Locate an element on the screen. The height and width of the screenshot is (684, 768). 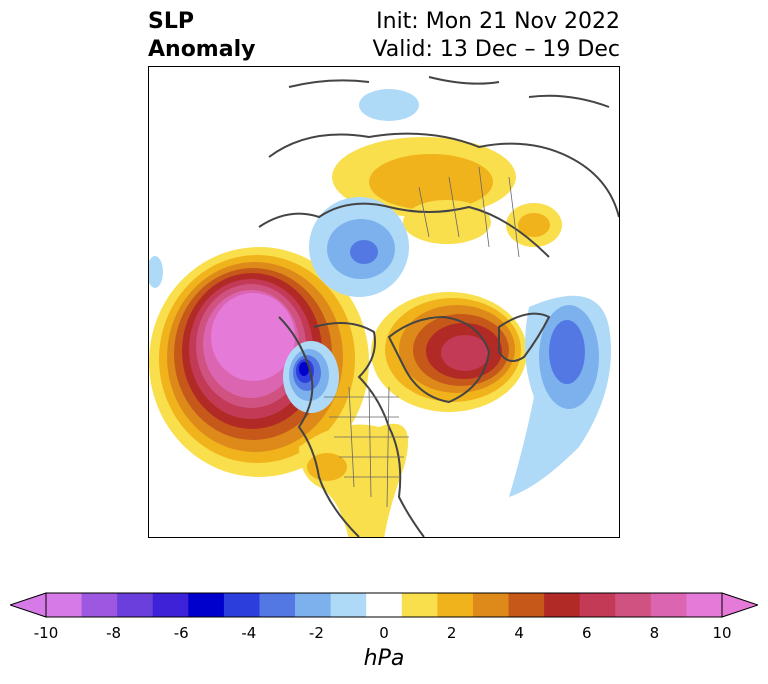
pacific-high-anomaly is located at coordinates (259, 362).